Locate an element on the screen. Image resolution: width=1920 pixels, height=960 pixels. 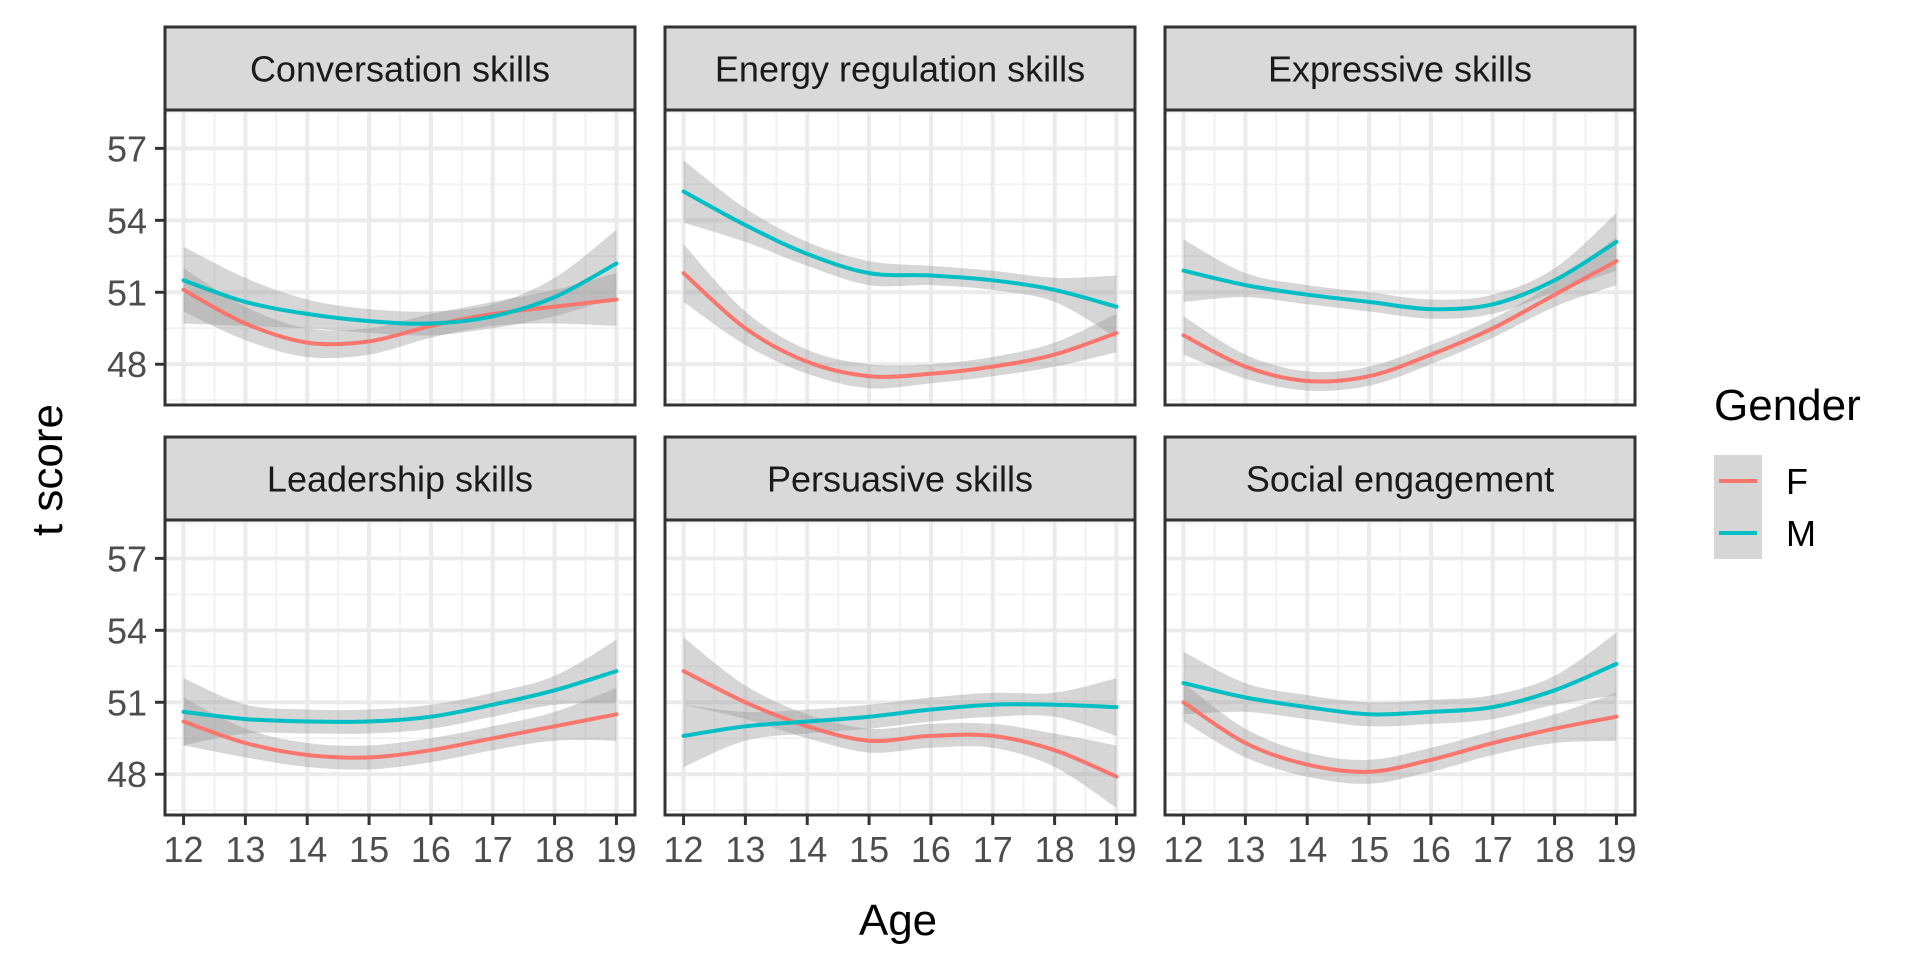
legend-entry-m: M is located at coordinates (1765, 533).